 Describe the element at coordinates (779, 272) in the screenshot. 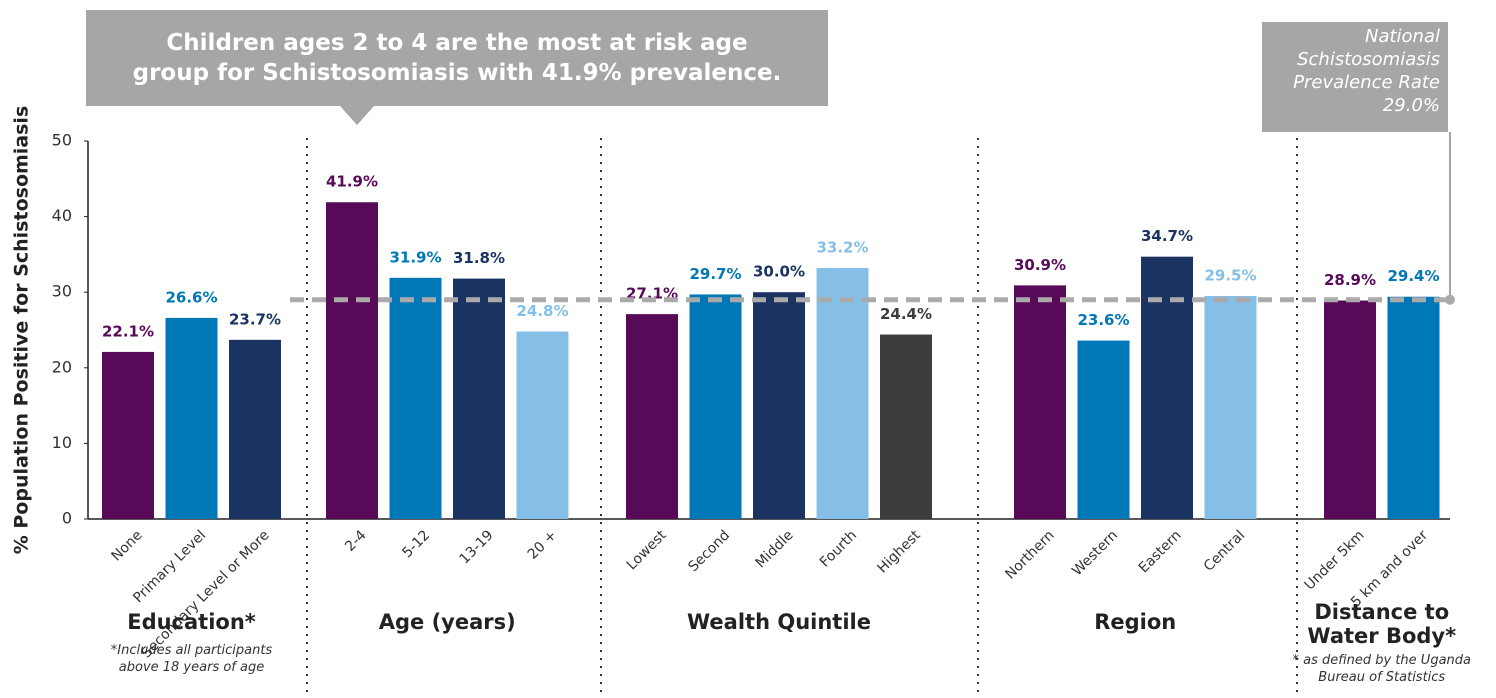

I see `value-label: 30.0%` at that location.